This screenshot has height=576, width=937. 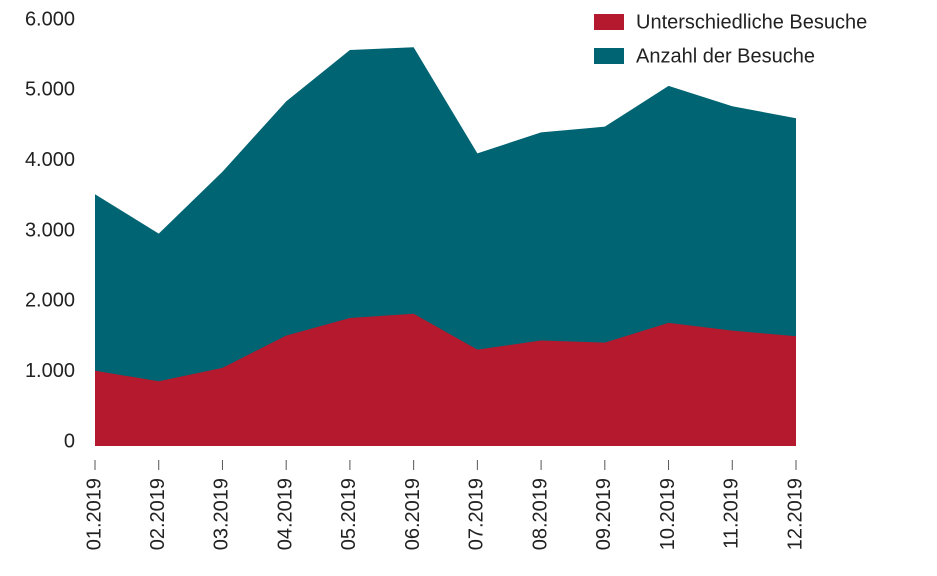 What do you see at coordinates (158, 514) in the screenshot?
I see `x-tick-label: 02.2019` at bounding box center [158, 514].